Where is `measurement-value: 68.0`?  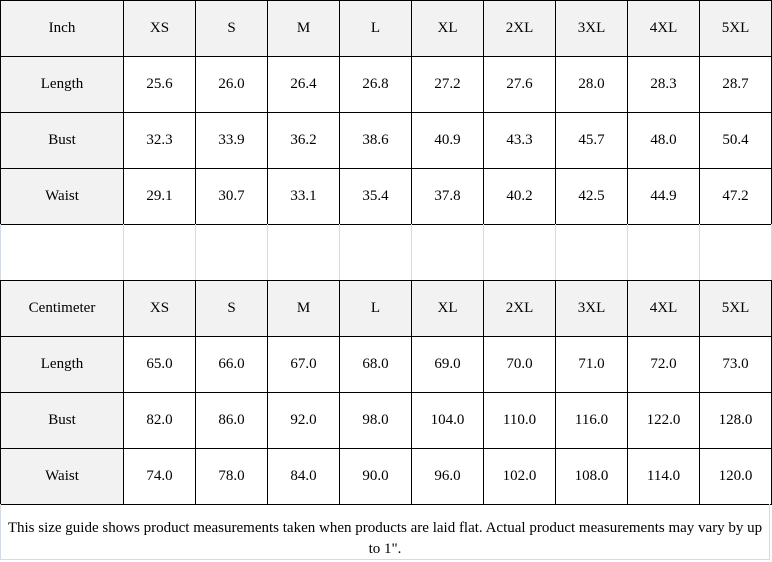
measurement-value: 68.0 is located at coordinates (375, 364).